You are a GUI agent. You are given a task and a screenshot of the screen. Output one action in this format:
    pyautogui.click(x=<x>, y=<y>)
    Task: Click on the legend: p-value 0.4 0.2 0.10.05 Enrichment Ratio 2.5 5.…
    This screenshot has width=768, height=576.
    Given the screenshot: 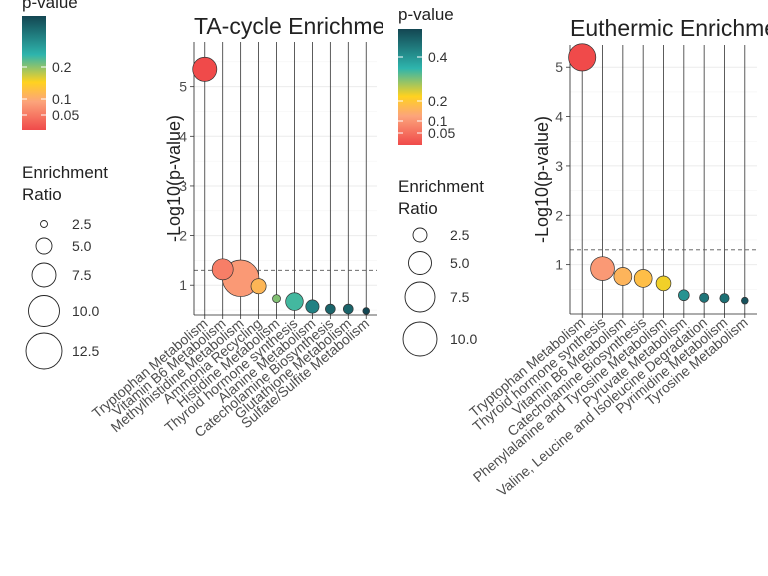 What is the action you would take?
    pyautogui.click(x=441, y=181)
    